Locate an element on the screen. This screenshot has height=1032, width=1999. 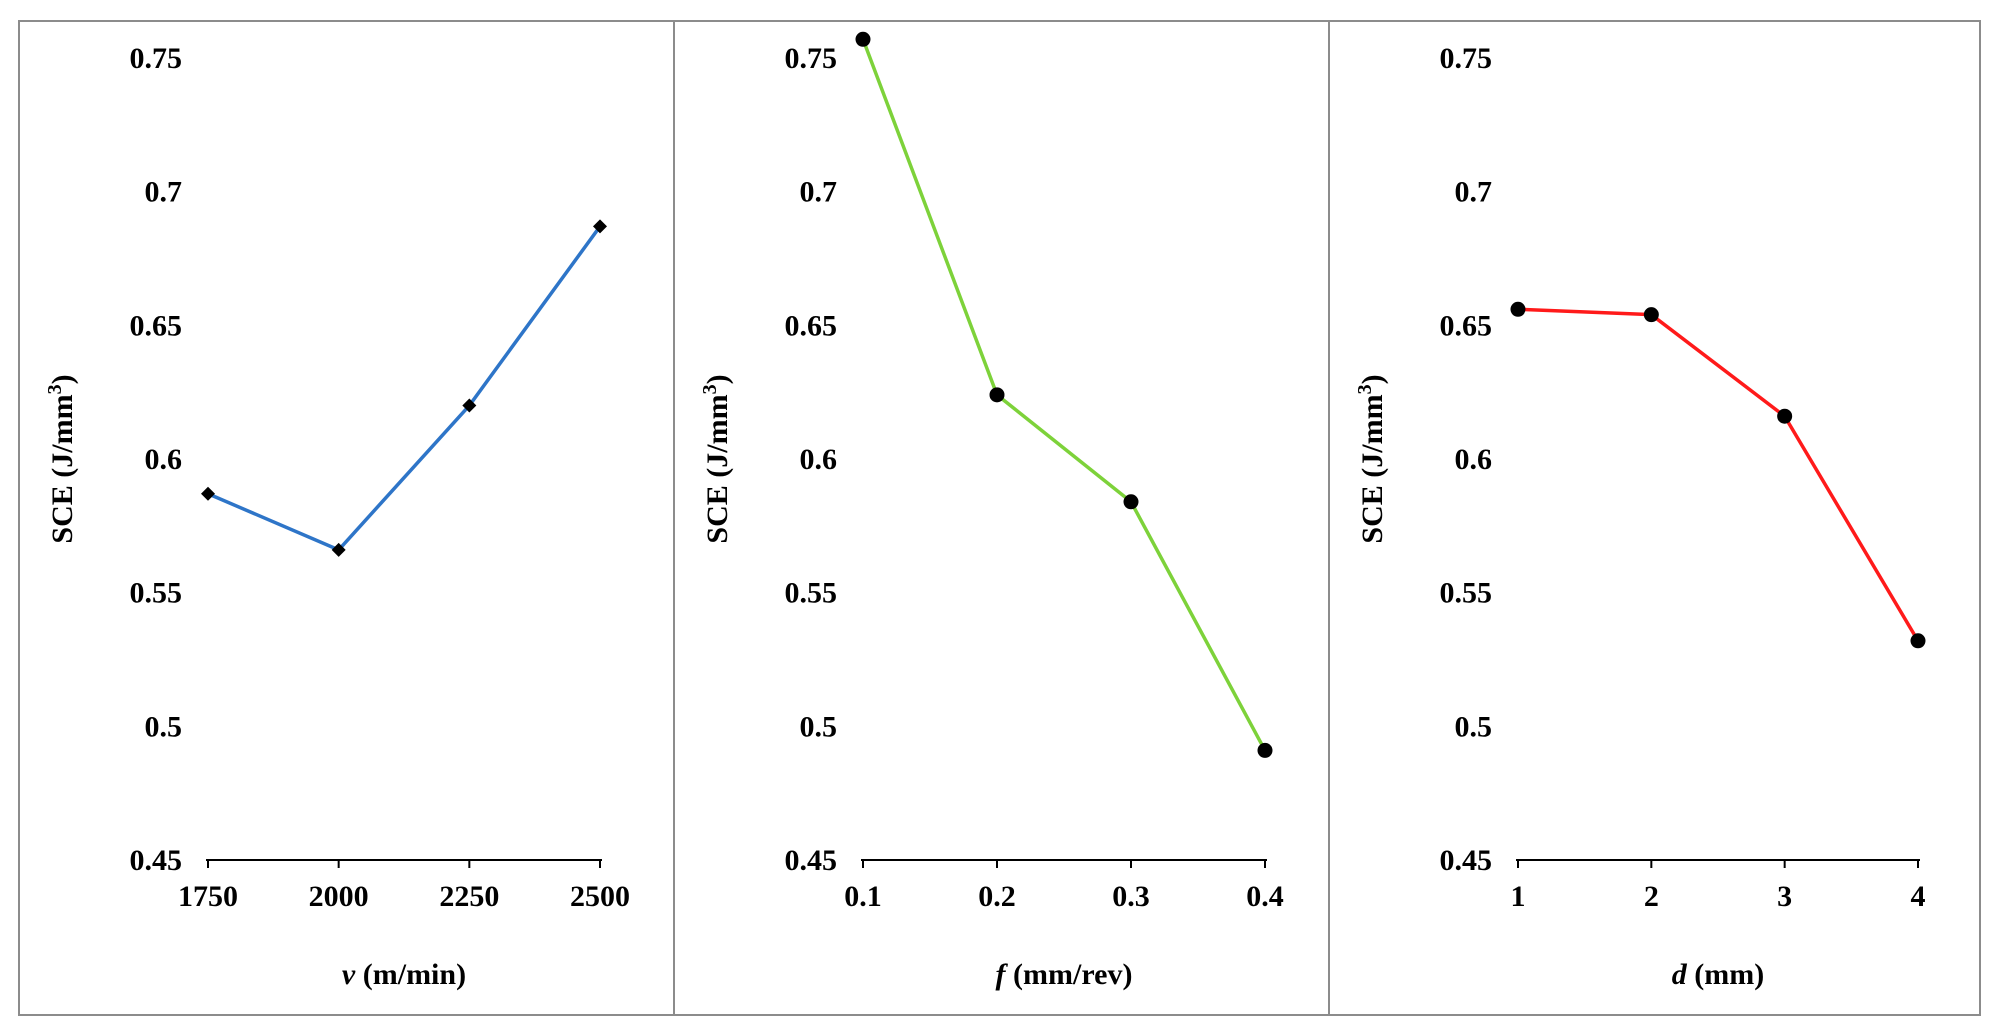
y-tick-label-speed-6: 0.75 is located at coordinates (156, 58).